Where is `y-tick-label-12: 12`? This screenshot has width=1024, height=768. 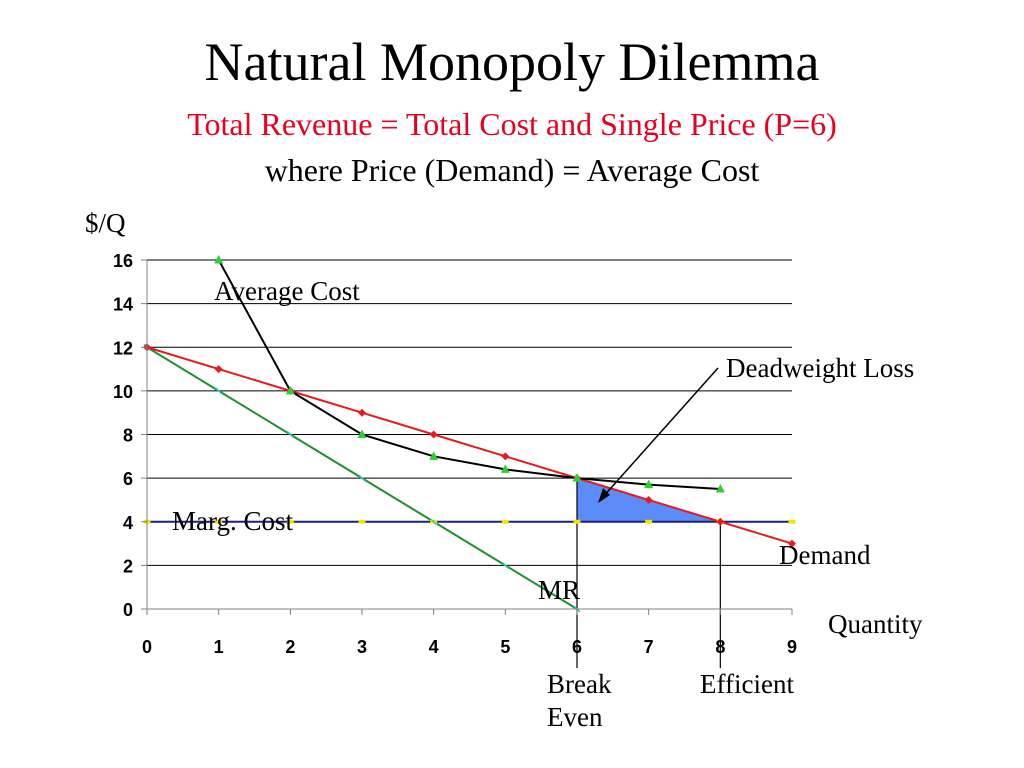 y-tick-label-12: 12 is located at coordinates (123, 348).